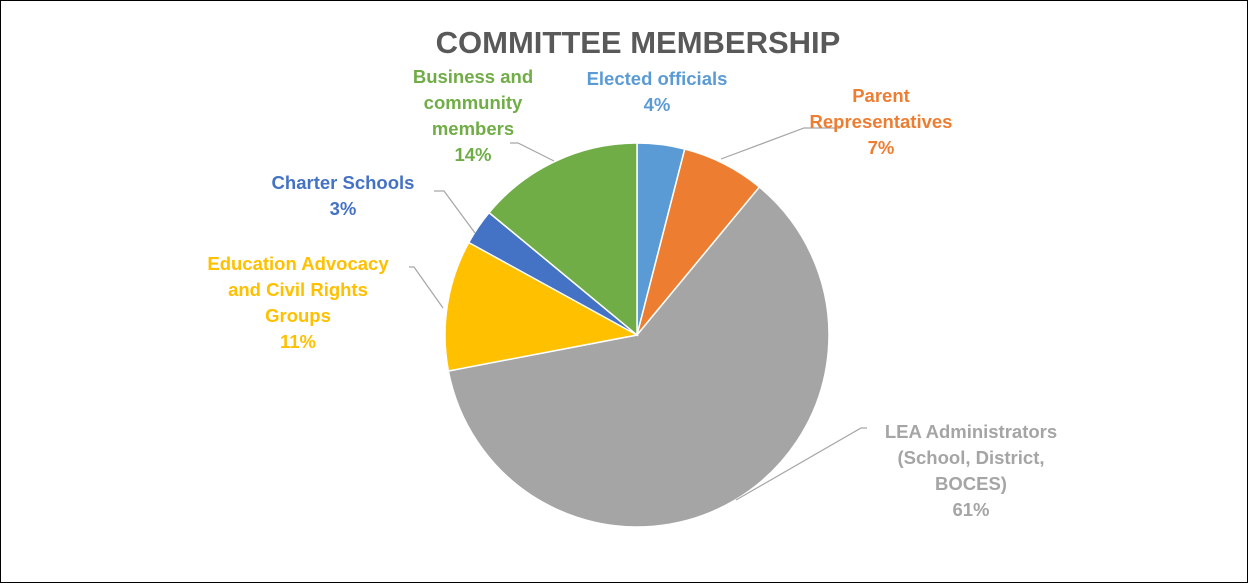 The image size is (1248, 583). I want to click on data-label-name-line: LEA Administrators, so click(971, 431).